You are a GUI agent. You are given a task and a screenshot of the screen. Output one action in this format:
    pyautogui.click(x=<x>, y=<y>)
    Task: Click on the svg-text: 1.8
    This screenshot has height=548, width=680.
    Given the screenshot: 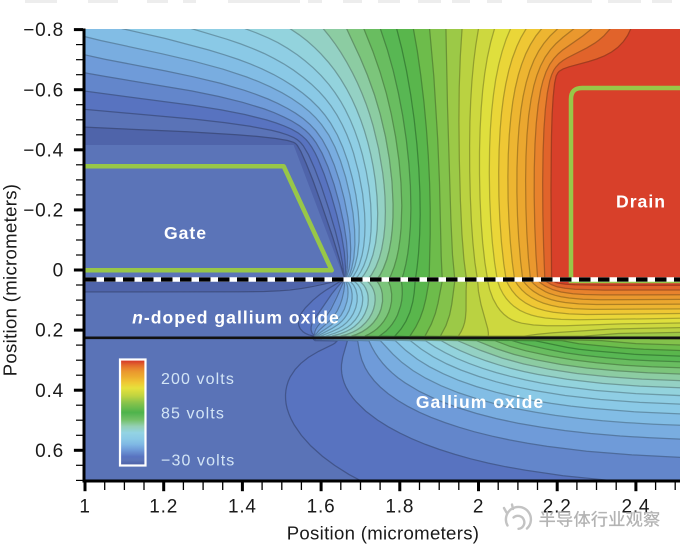 What is the action you would take?
    pyautogui.click(x=399, y=506)
    